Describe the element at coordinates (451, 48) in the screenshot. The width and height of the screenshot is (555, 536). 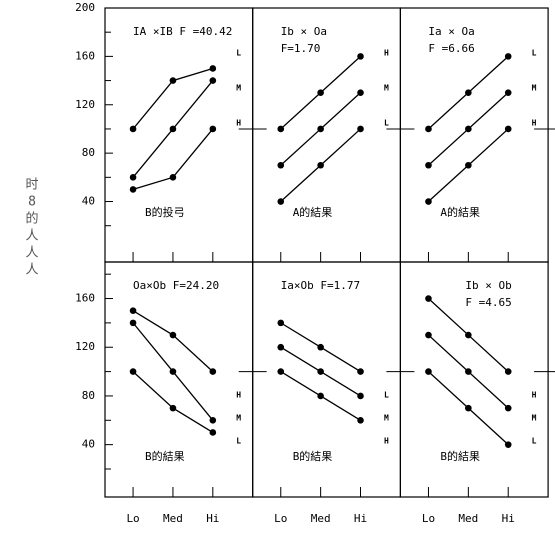
I see `annotation: F =6.66` at that location.